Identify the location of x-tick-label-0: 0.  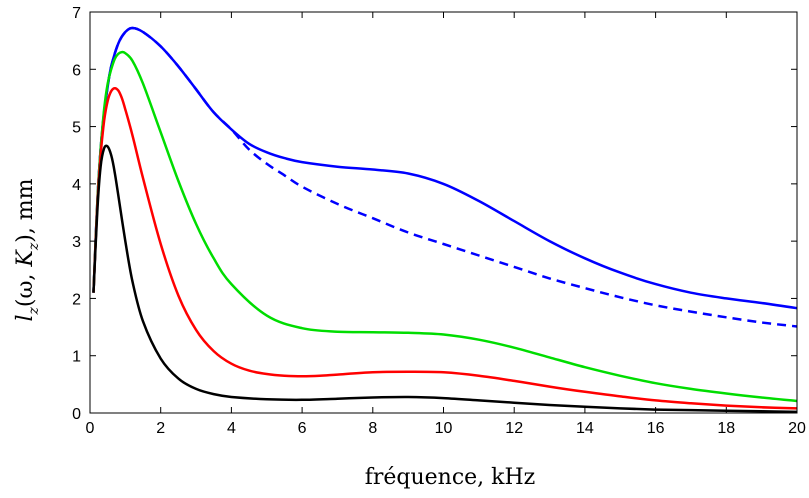
(90, 428).